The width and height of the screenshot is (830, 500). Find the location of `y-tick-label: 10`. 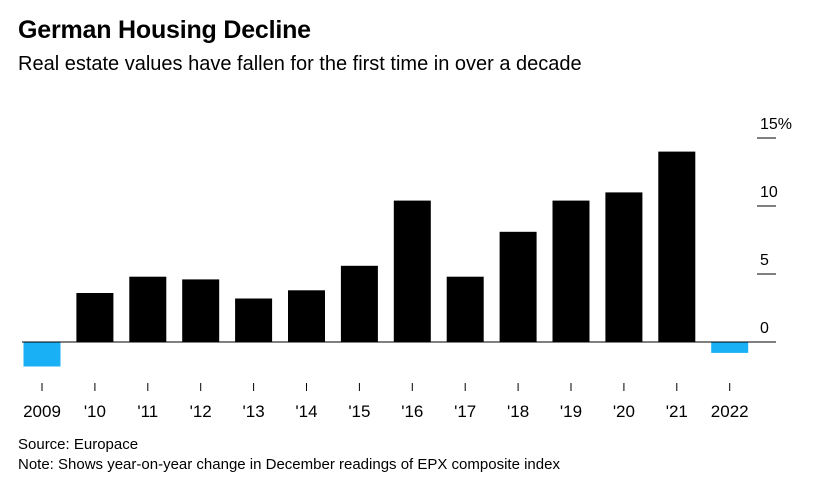

y-tick-label: 10 is located at coordinates (769, 192).